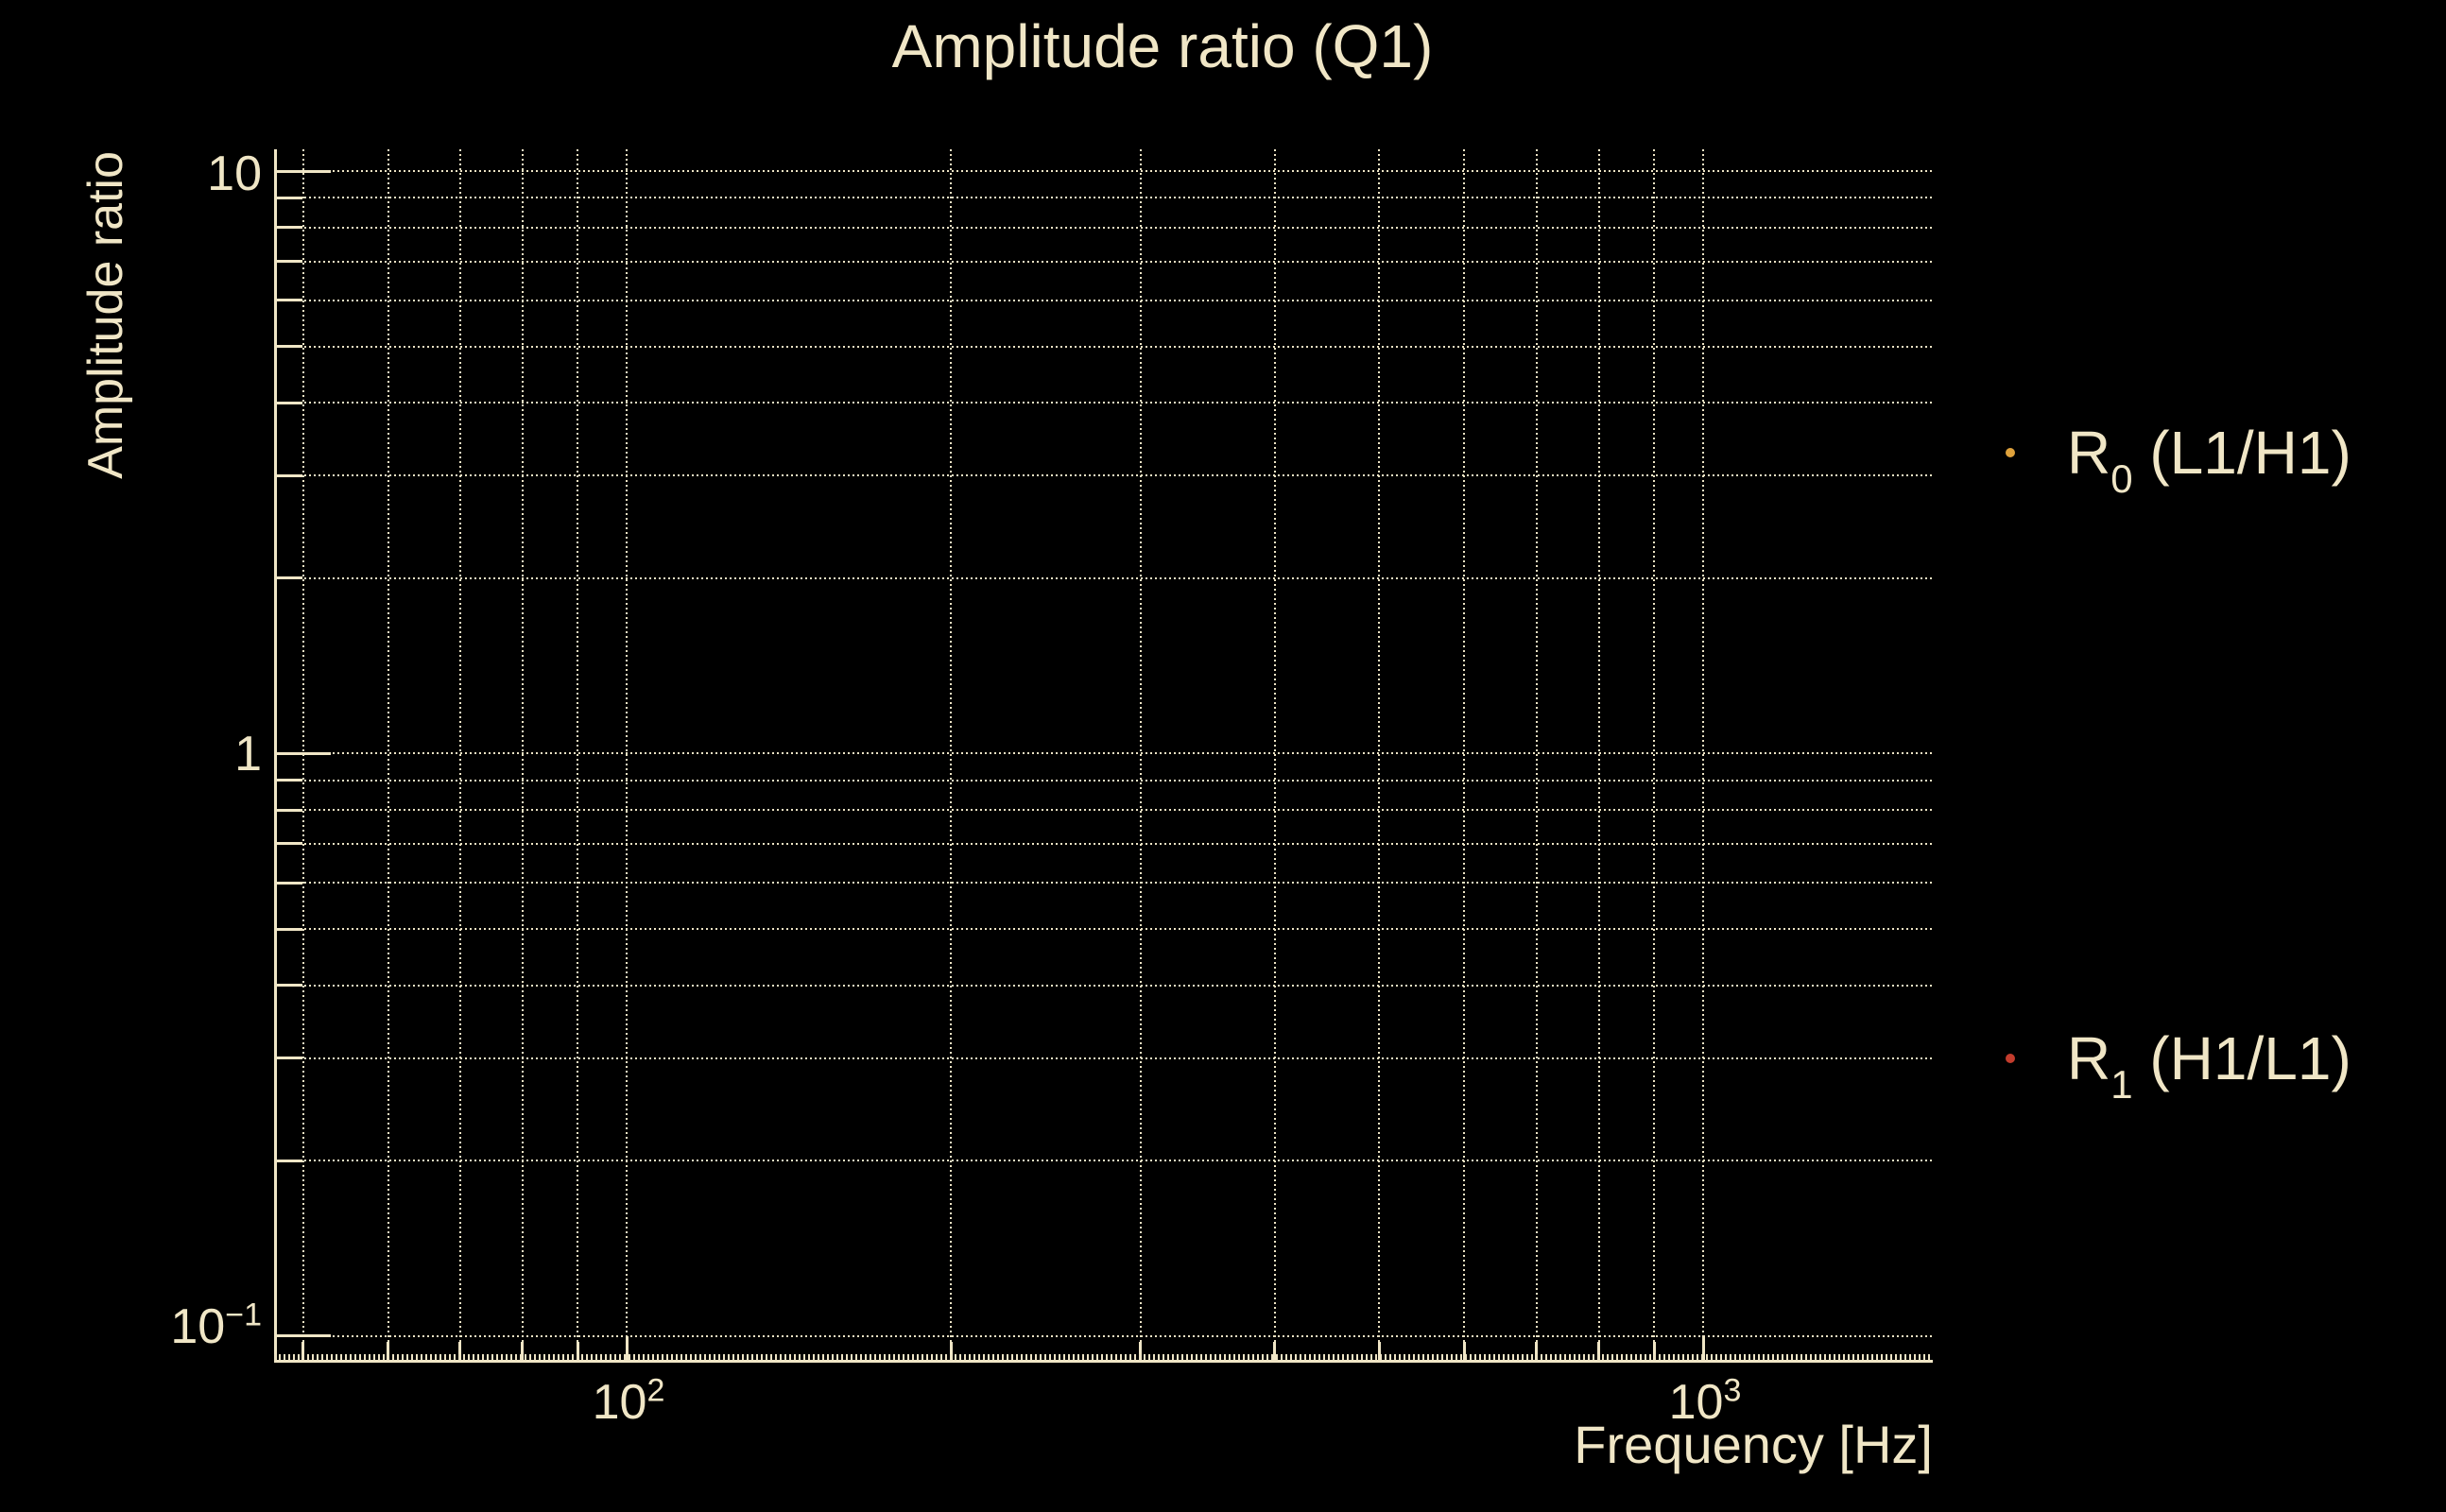 This screenshot has height=1512, width=2446. I want to click on y-tick-0p1-base: 10, so click(198, 1326).